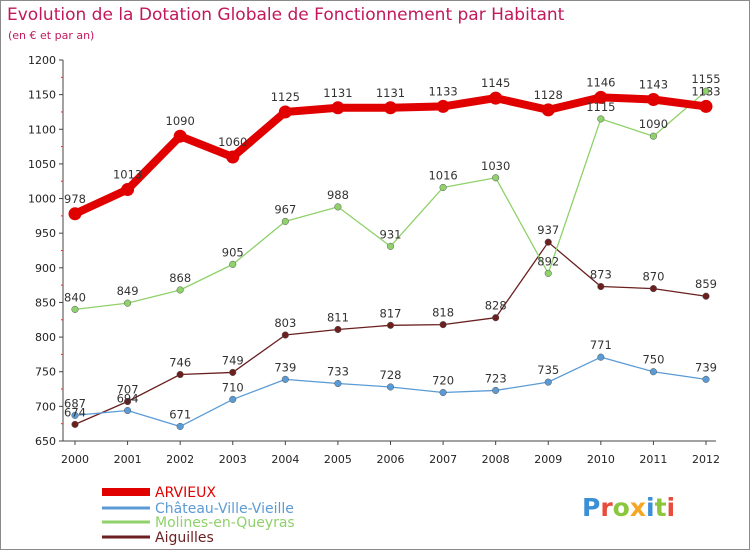  I want to click on y-tick-label: 800, so click(45, 337).